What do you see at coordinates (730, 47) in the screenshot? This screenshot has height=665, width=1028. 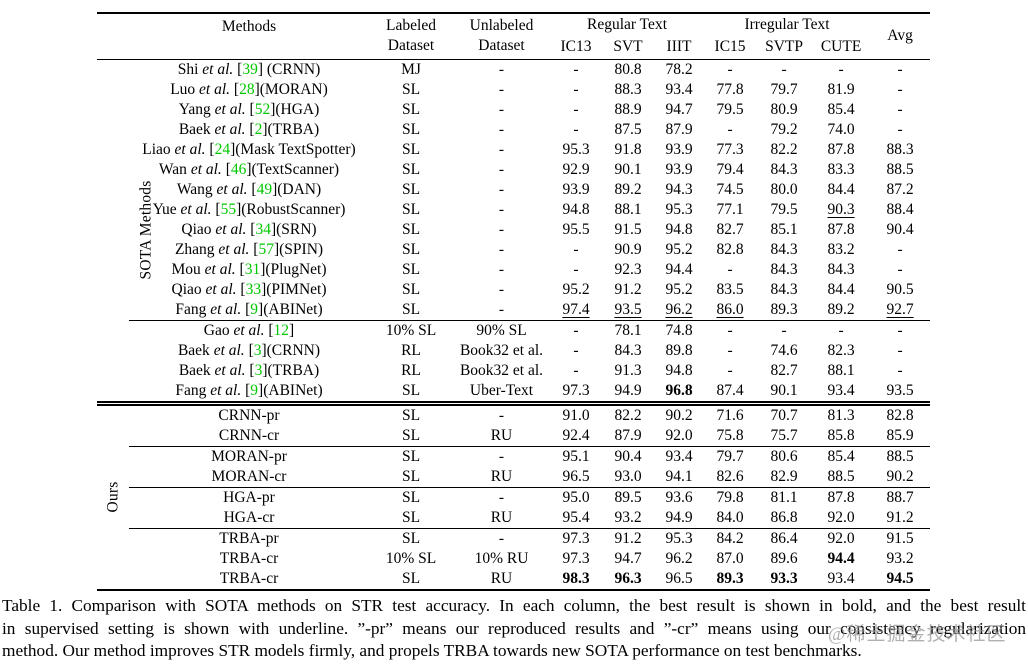 I see `header-col-ic15: IC15` at bounding box center [730, 47].